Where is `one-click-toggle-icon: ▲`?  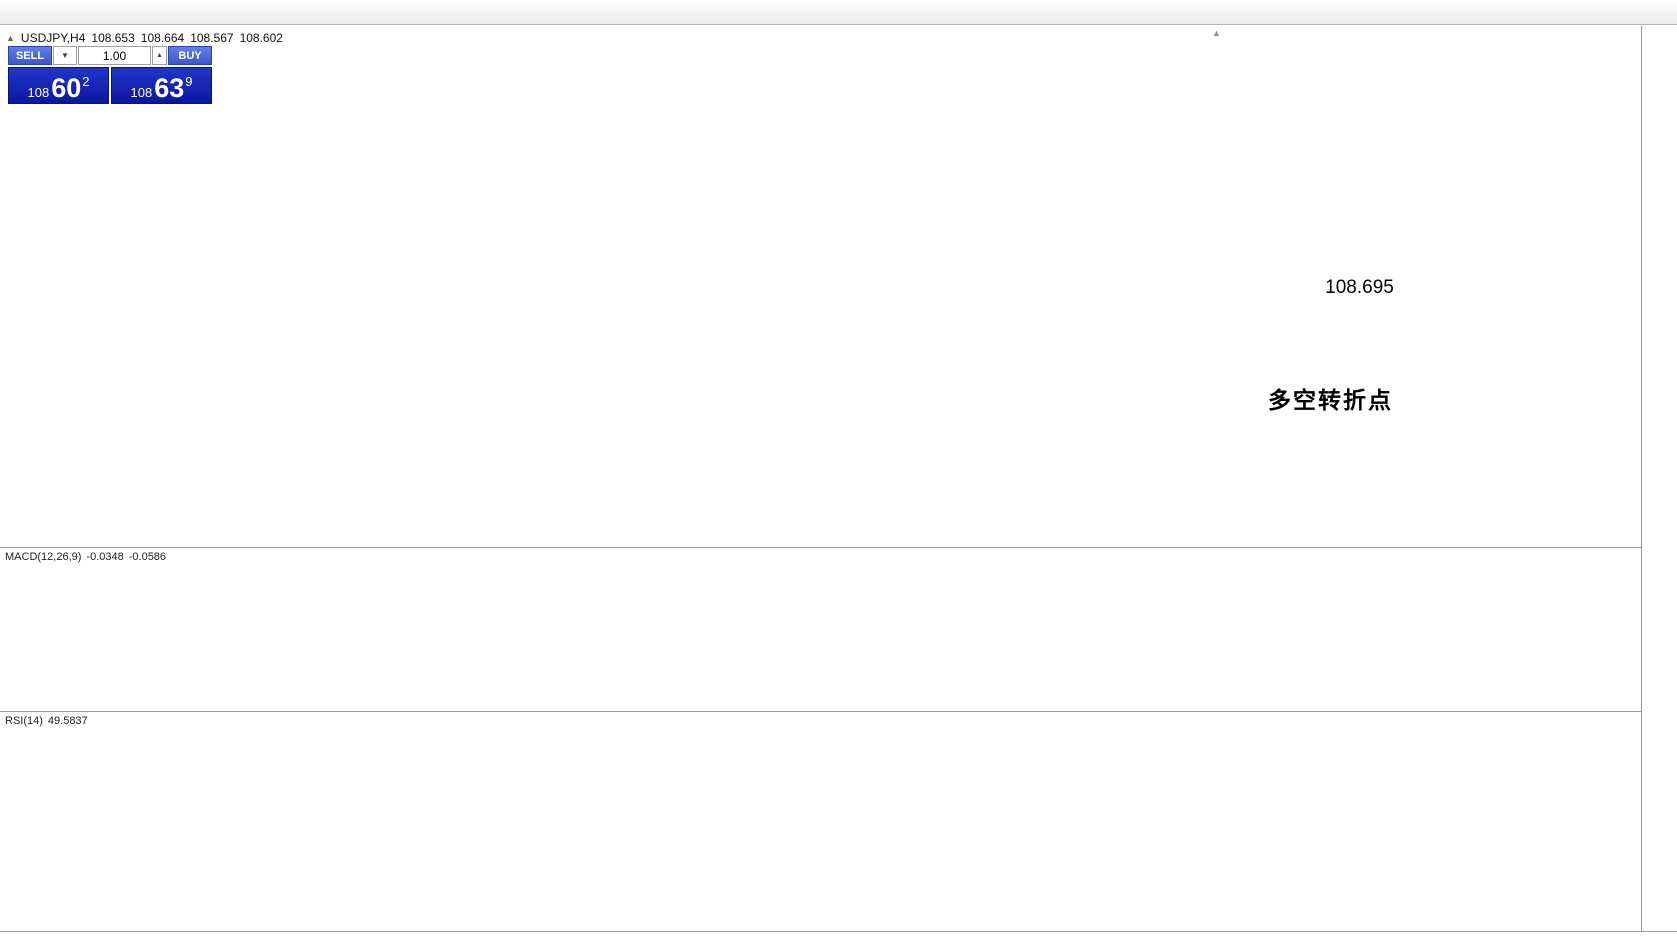
one-click-toggle-icon: ▲ is located at coordinates (10, 38).